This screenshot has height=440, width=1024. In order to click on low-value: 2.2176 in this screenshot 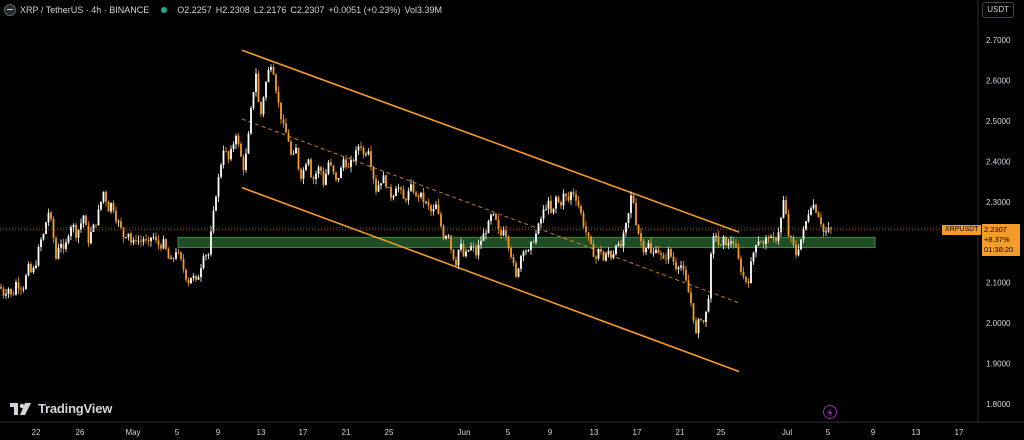, I will do `click(272, 10)`.